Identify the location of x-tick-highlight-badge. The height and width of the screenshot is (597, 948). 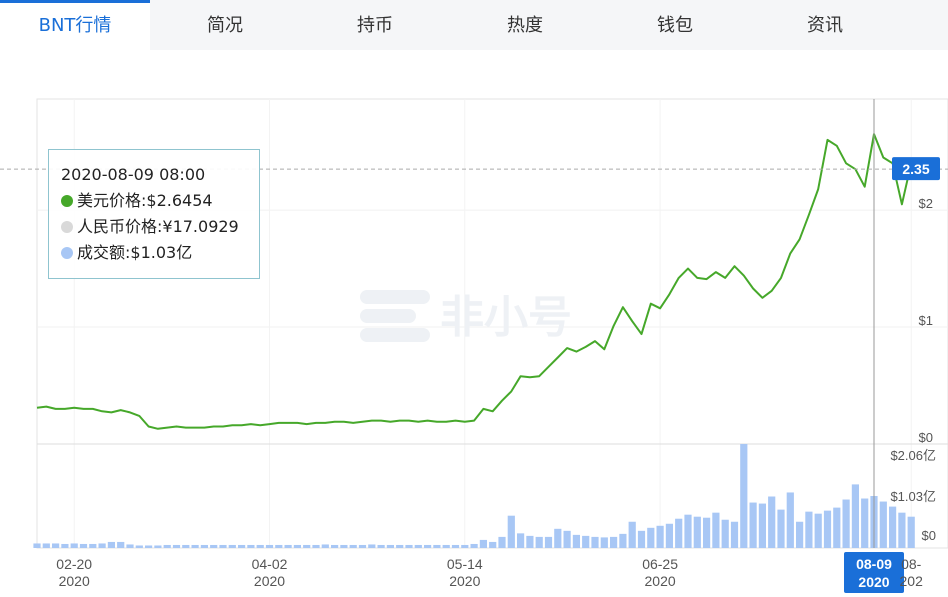
(874, 572).